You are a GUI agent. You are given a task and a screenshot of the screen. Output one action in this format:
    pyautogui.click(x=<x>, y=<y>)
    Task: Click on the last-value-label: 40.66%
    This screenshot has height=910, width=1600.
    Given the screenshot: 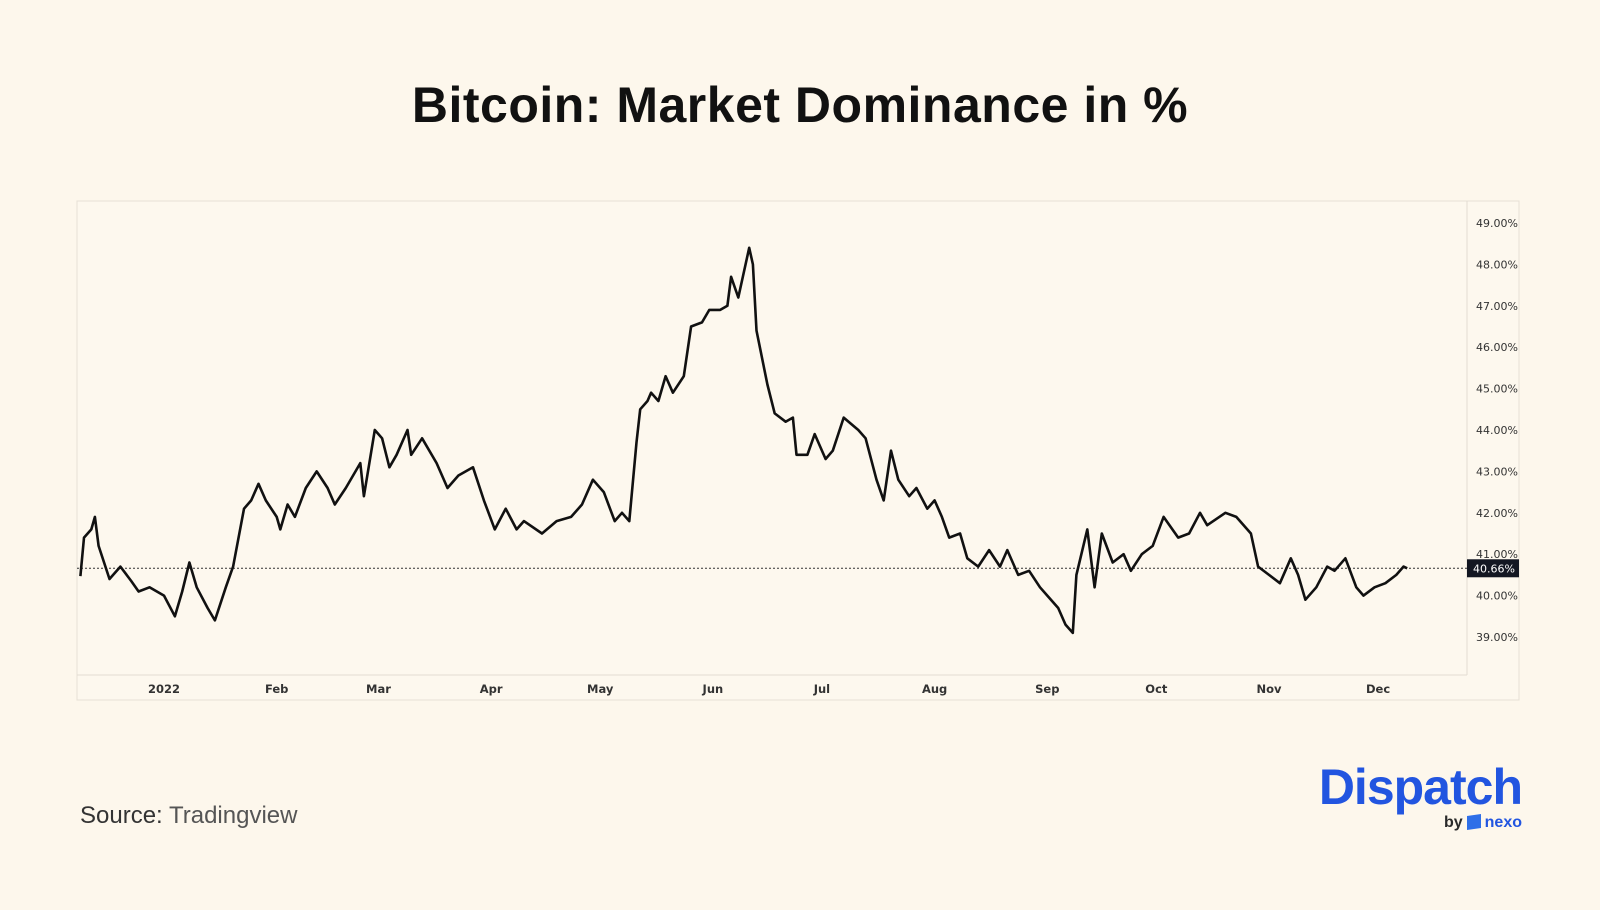 What is the action you would take?
    pyautogui.click(x=1494, y=568)
    